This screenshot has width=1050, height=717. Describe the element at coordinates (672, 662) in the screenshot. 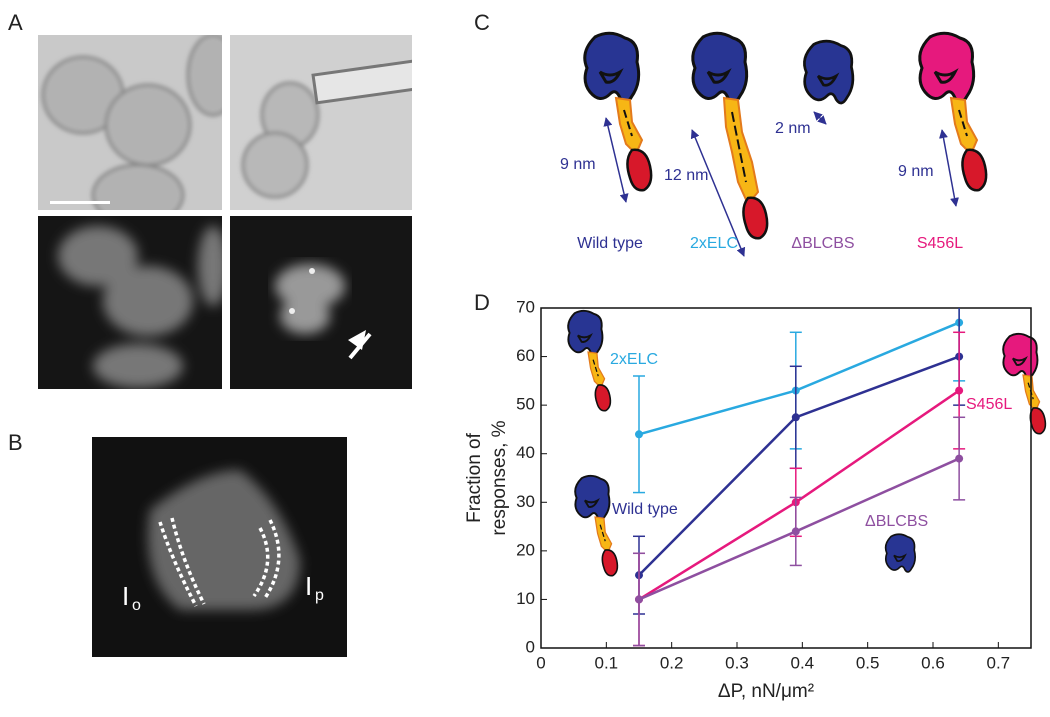

I see `x-tick-label: 0.2` at that location.